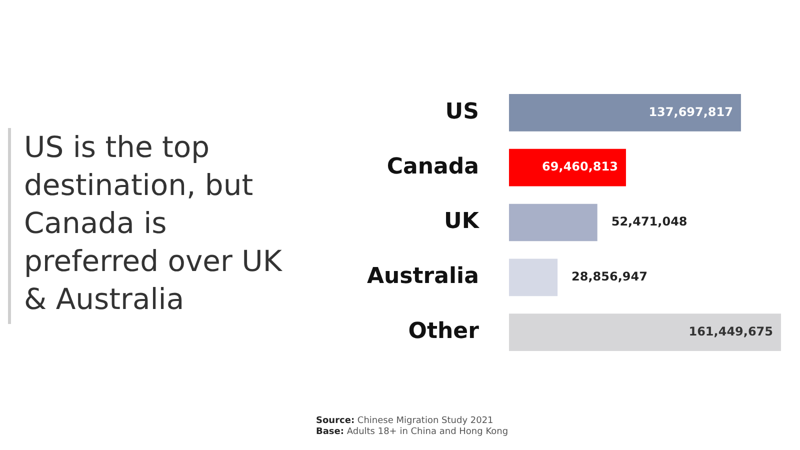  Describe the element at coordinates (154, 223) in the screenshot. I see `text: US is the top destination, but Canada is preferred over UK & Australia` at that location.